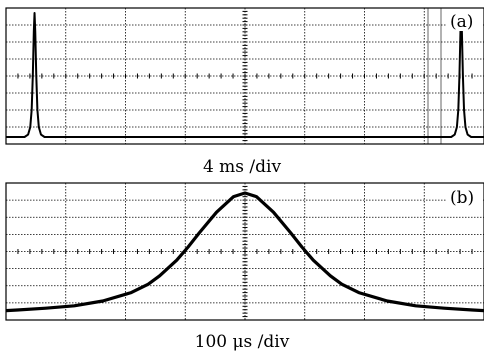  I want to click on panel-a-label-bg, so click(465, 20).